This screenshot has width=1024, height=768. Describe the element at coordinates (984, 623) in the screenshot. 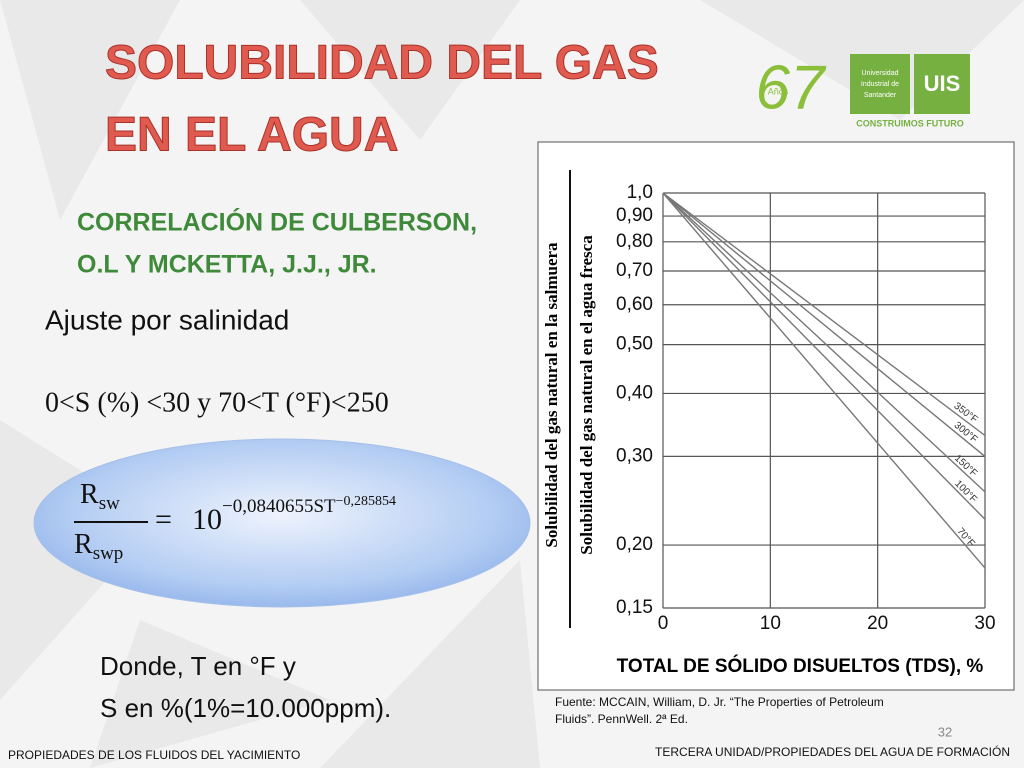

I see `x-tick-label: 30` at that location.